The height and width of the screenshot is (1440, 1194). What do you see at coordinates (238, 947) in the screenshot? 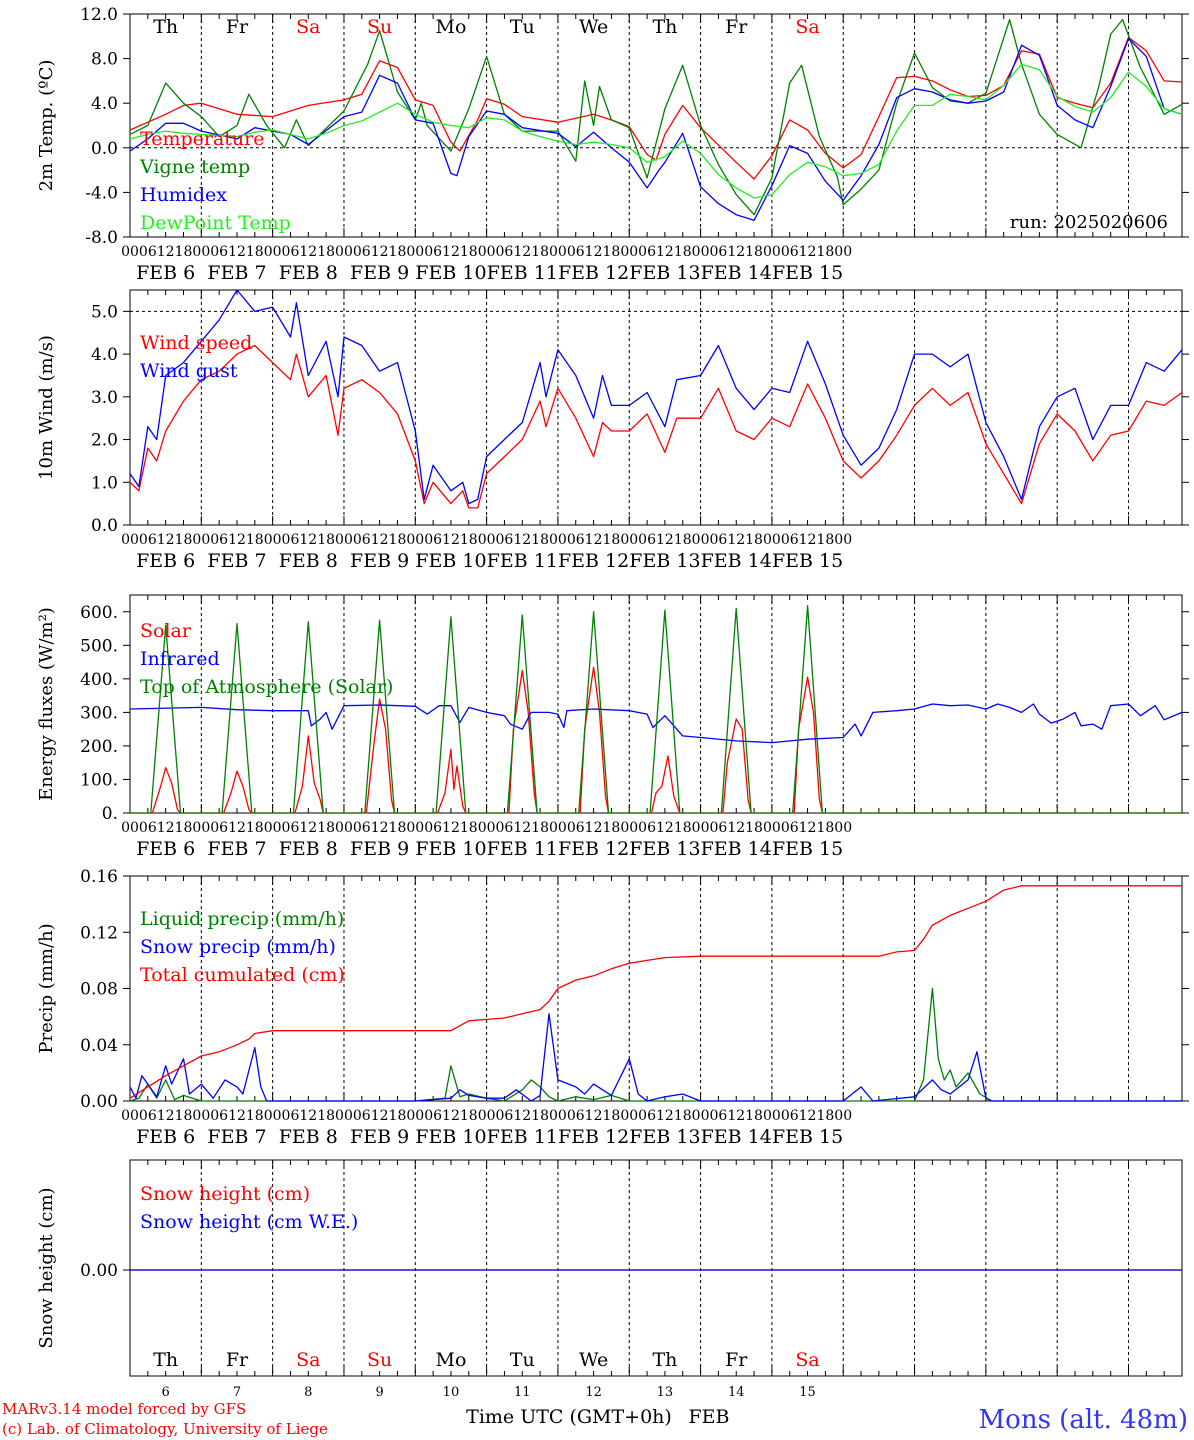
I see `legend-entry: Snow precip (mm/h)` at bounding box center [238, 947].